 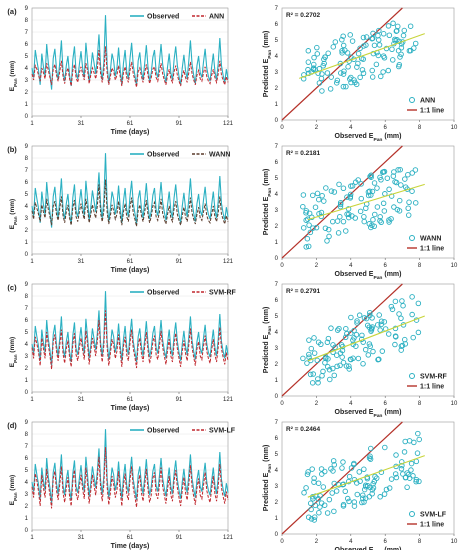 What do you see at coordinates (12, 149) in the screenshot?
I see `panel-label: (b)` at bounding box center [12, 149].